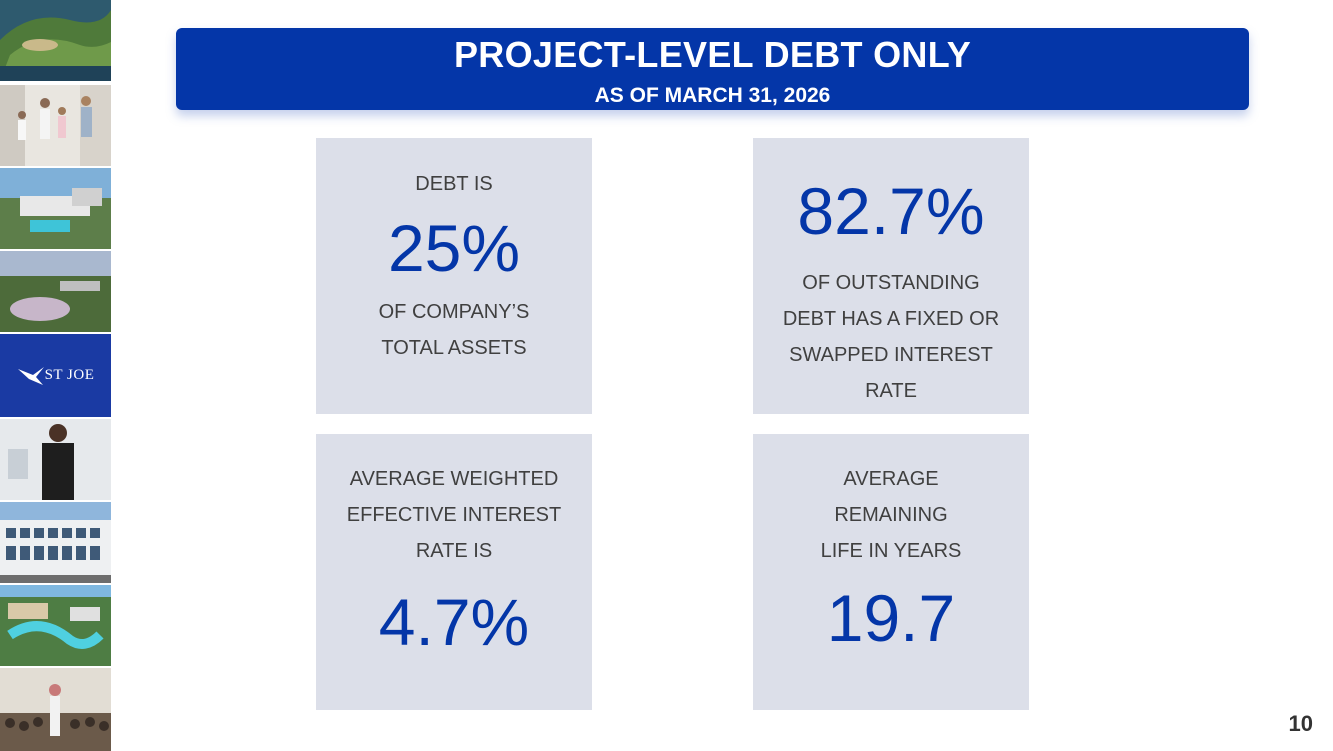 The image size is (1333, 751). Describe the element at coordinates (69, 375) in the screenshot. I see `logo-text: ST JOE` at that location.